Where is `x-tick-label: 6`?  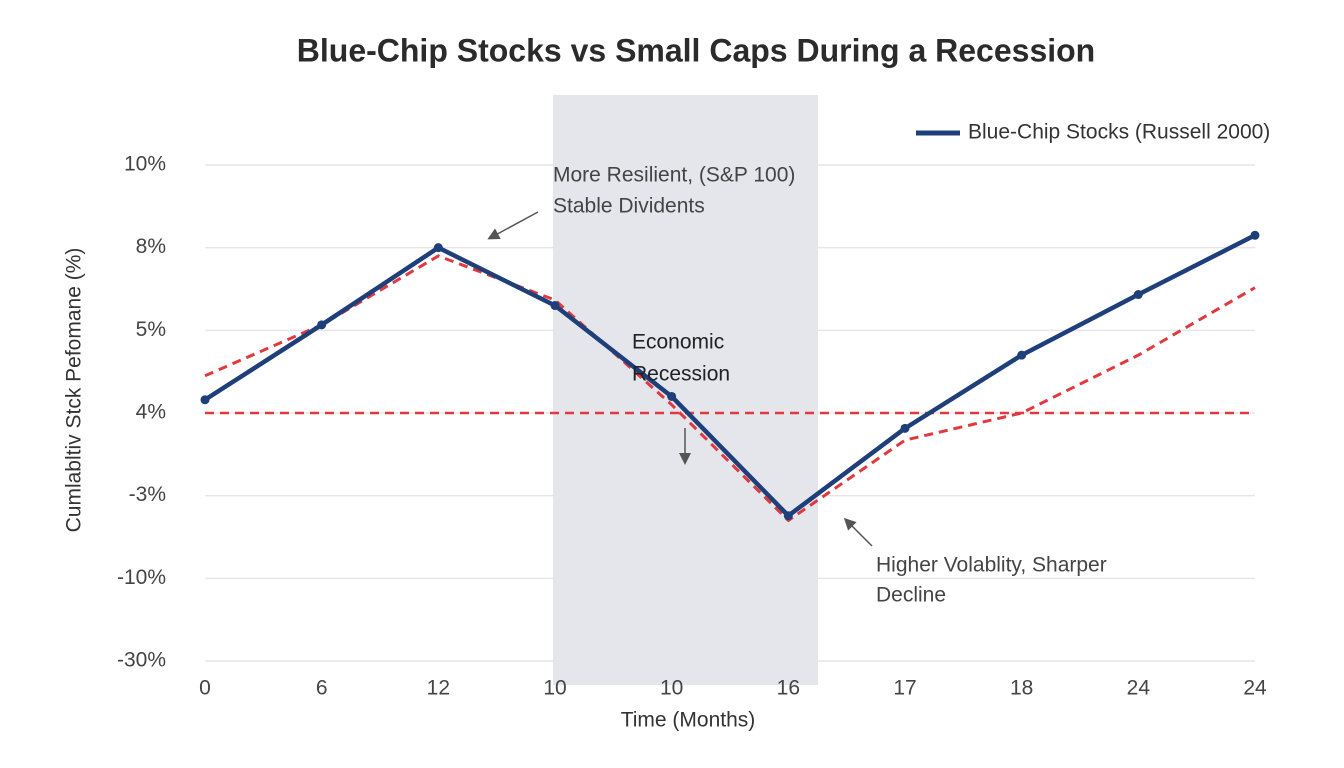 x-tick-label: 6 is located at coordinates (322, 688).